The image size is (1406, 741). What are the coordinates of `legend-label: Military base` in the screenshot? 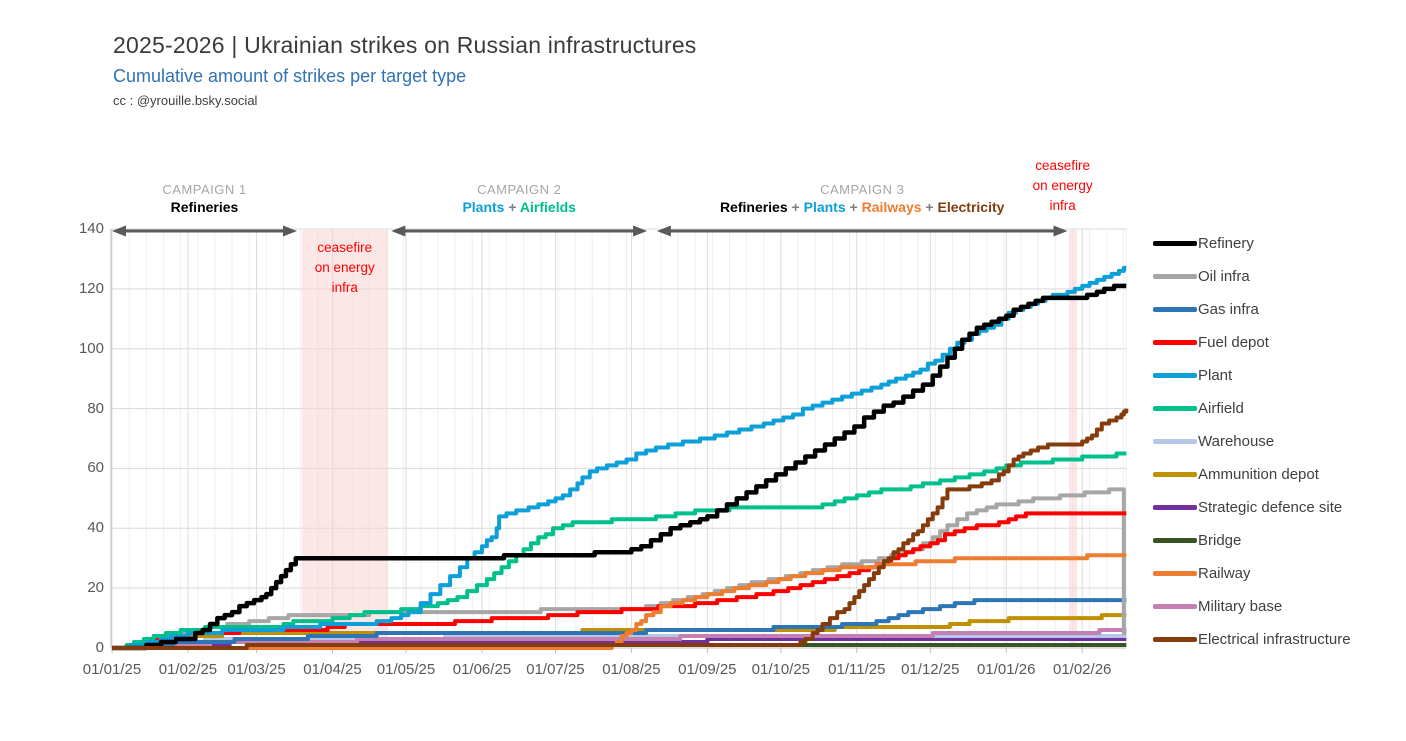 It's located at (1240, 606).